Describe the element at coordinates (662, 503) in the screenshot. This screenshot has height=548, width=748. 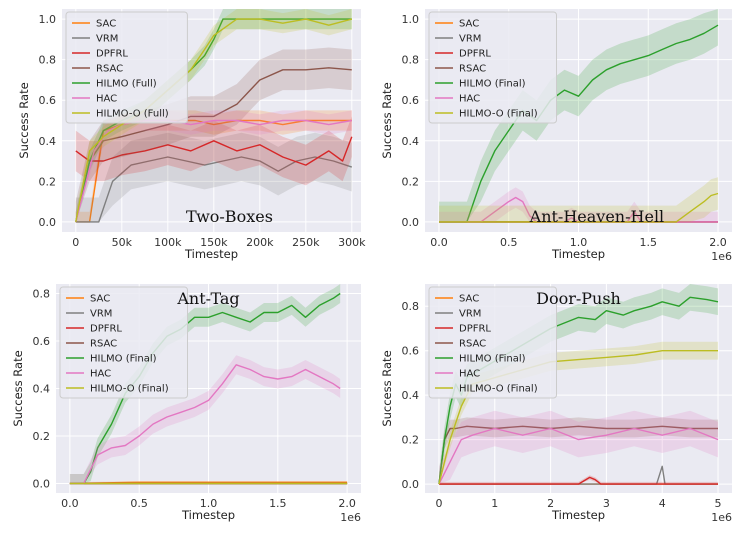
I see `x-tick-label: 4` at that location.